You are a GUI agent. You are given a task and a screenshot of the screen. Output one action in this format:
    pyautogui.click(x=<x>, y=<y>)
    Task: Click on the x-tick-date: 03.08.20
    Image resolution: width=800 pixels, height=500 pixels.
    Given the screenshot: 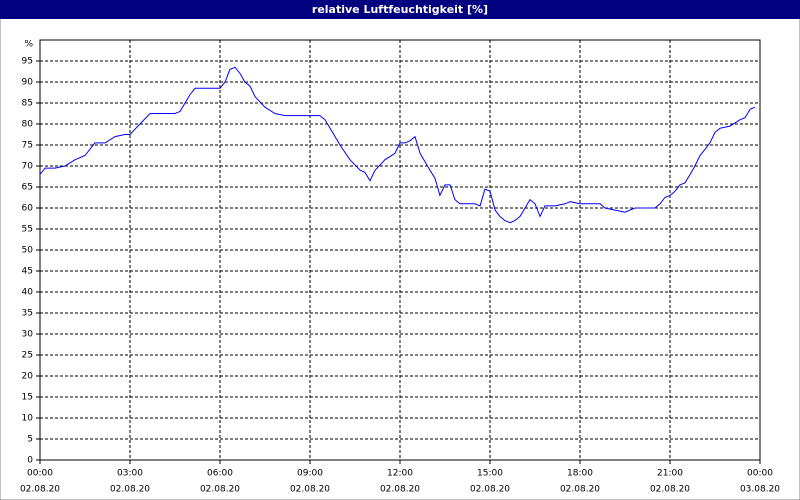 What is the action you would take?
    pyautogui.click(x=760, y=490)
    